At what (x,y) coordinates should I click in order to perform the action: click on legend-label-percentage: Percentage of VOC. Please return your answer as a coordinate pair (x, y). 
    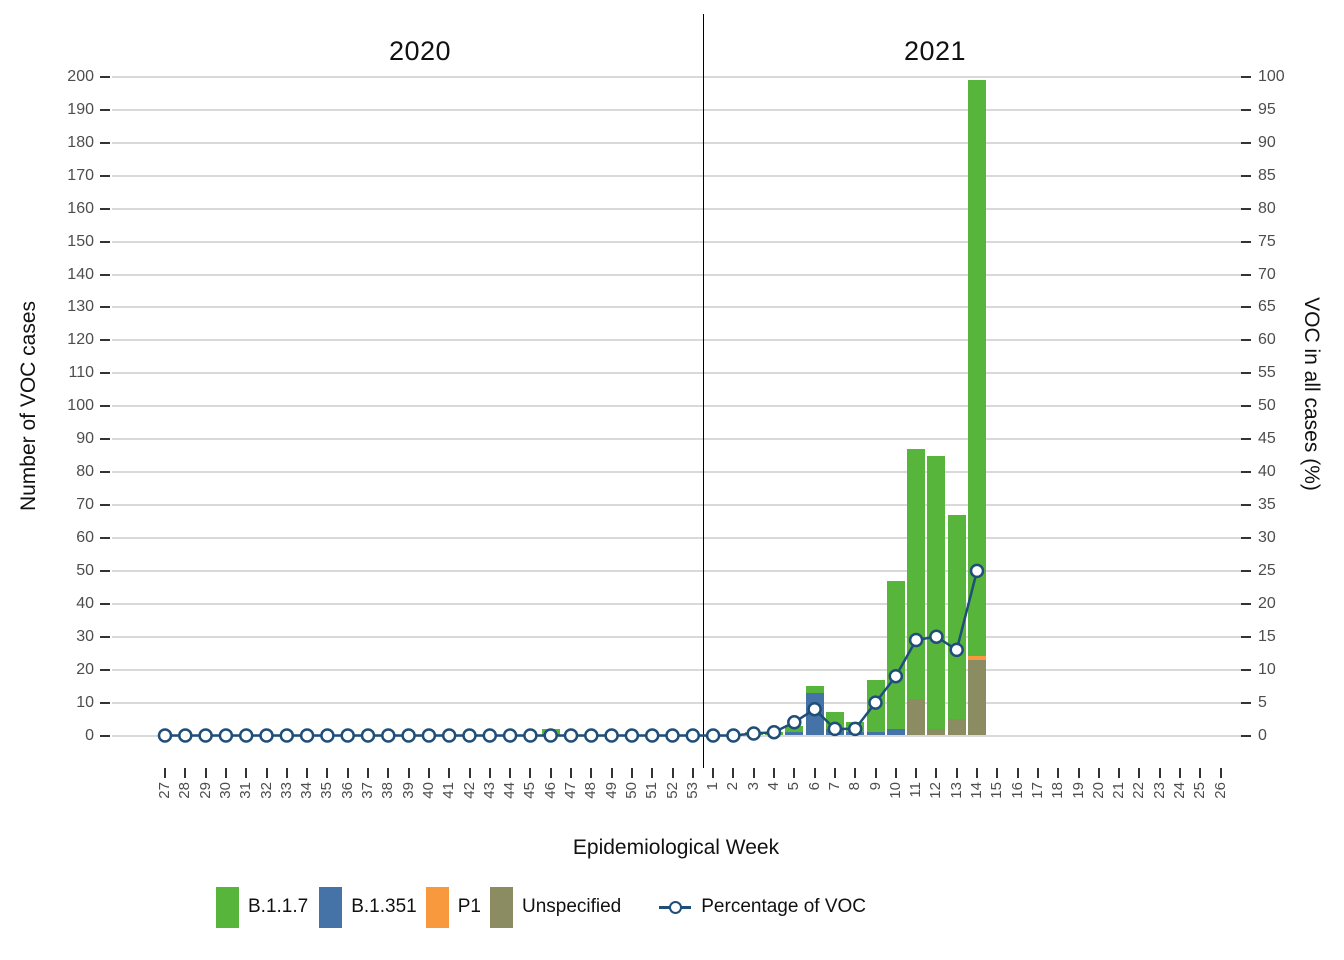
    Looking at the image, I should click on (784, 906).